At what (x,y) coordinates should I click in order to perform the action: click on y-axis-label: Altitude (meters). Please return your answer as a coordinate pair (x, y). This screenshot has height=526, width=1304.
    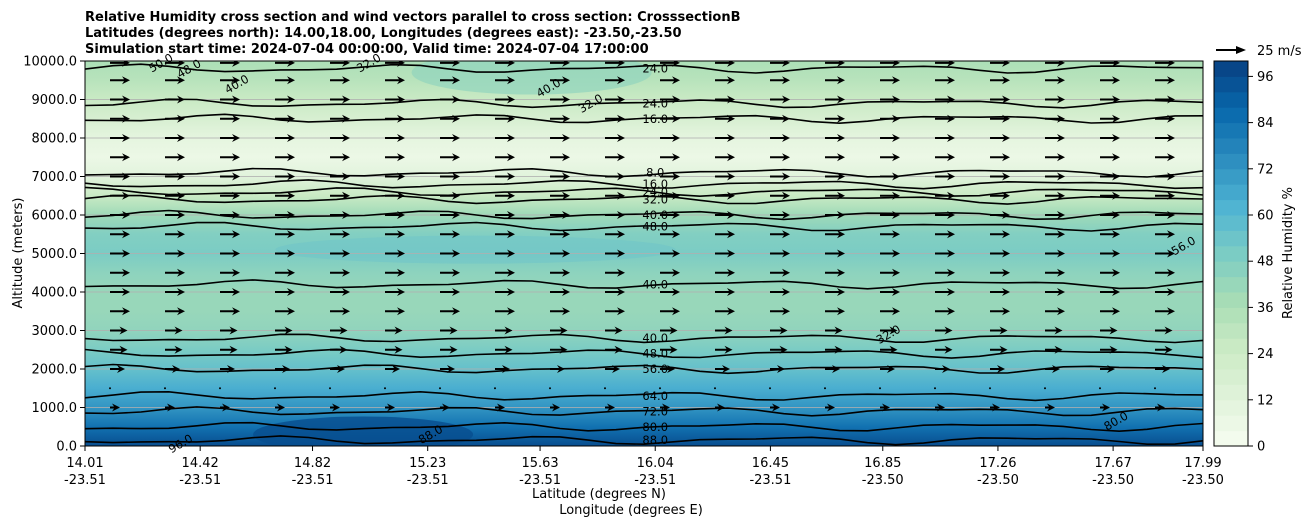
    Looking at the image, I should click on (18, 253).